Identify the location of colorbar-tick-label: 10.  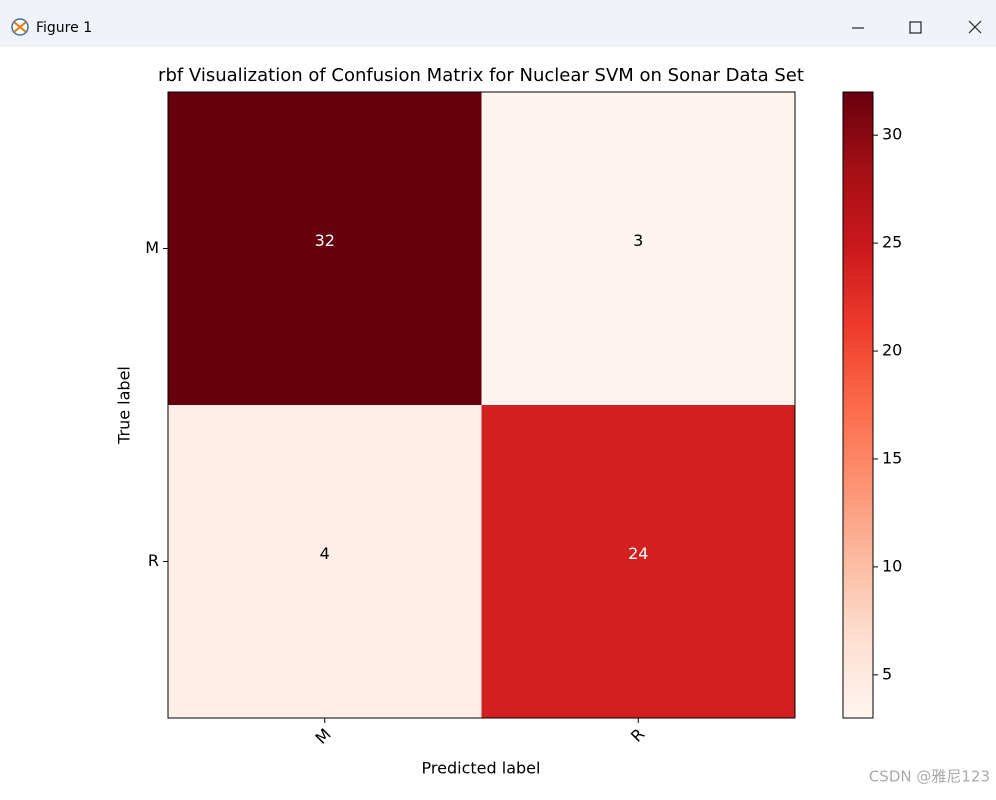
(892, 565).